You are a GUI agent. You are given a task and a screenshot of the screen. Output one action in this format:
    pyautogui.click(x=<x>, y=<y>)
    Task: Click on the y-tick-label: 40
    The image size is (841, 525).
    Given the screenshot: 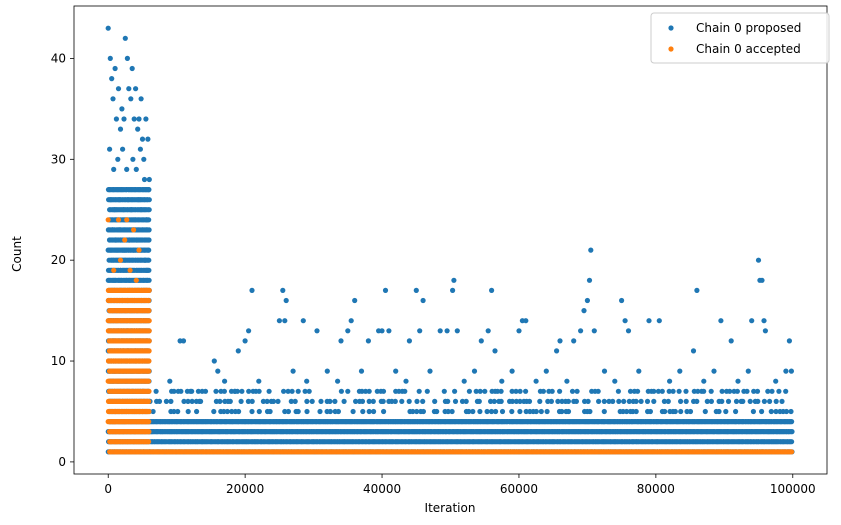 What is the action you would take?
    pyautogui.click(x=58, y=58)
    